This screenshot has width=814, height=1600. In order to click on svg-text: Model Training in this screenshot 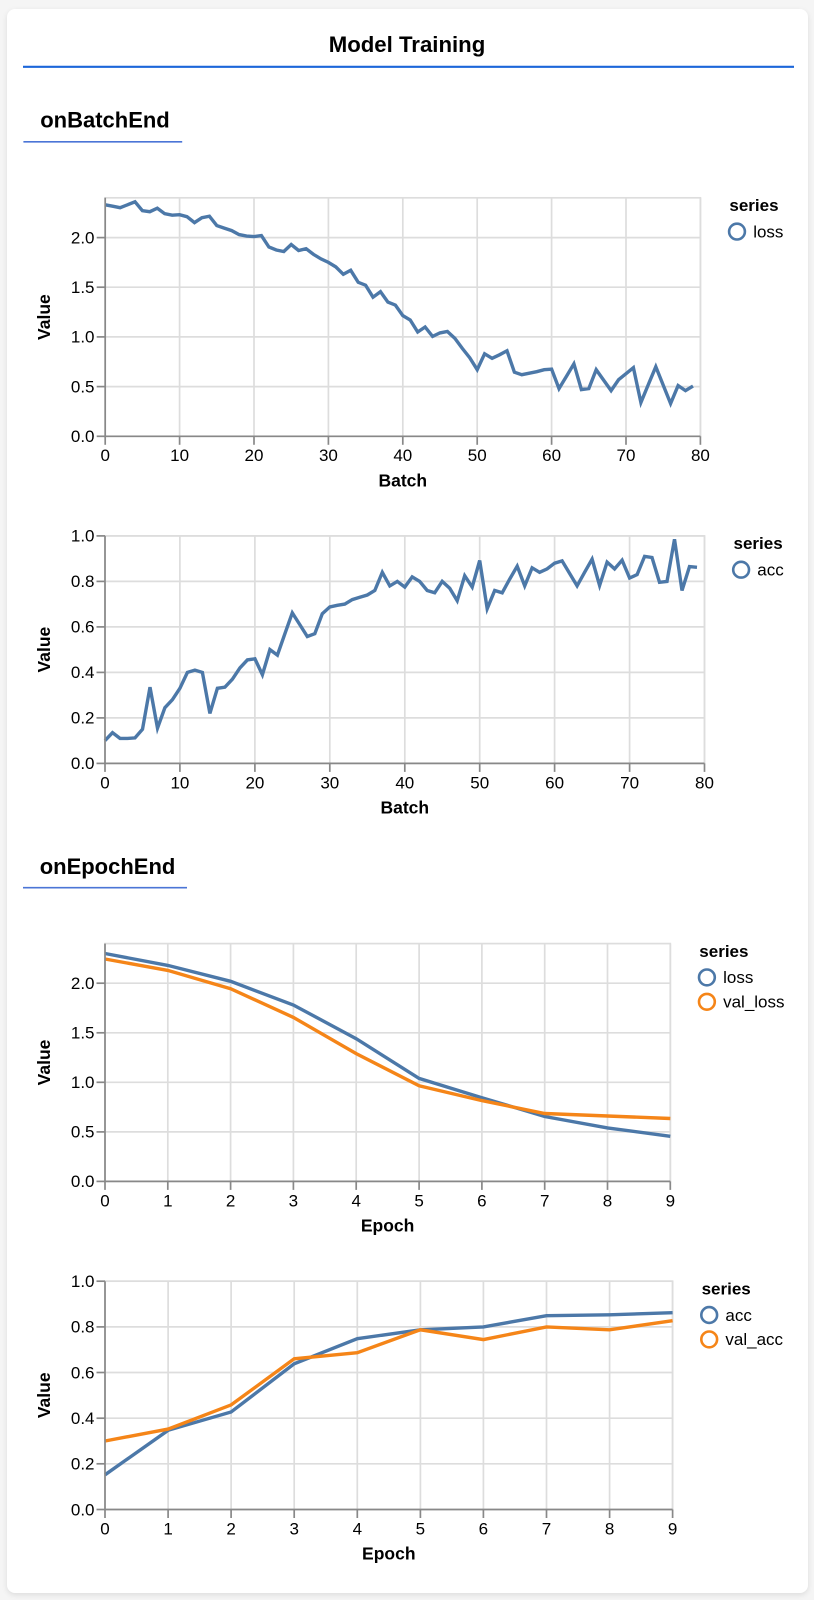, I will do `click(407, 44)`.